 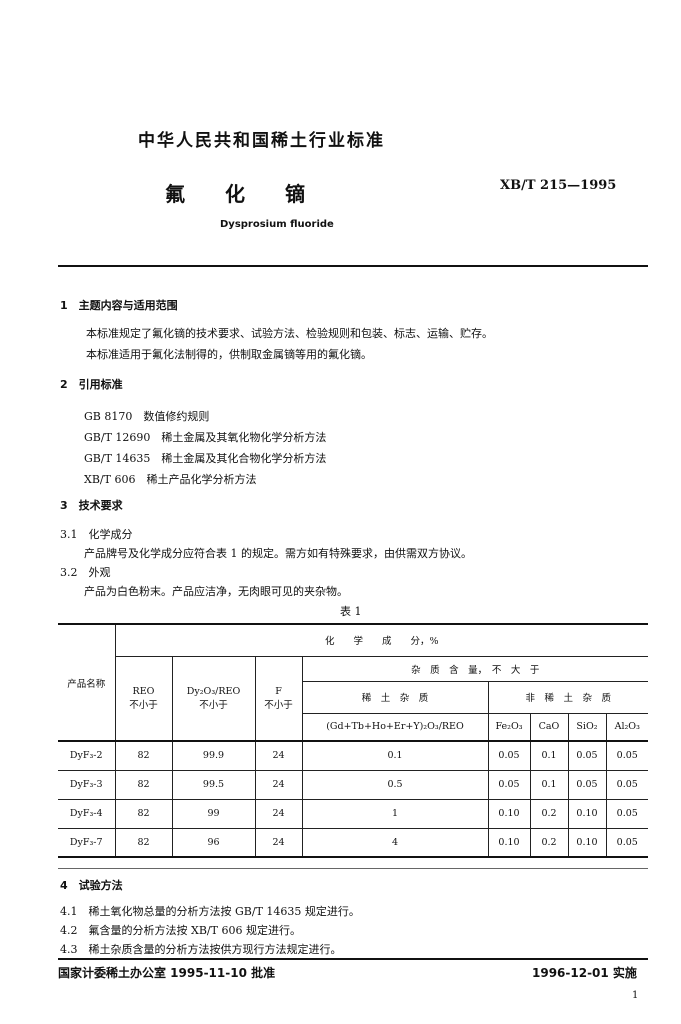 I want to click on table-row: DyF₃-2 82 99.9 24 0.1 0.05 0.1 0.05 0.05, so click(x=353, y=755).